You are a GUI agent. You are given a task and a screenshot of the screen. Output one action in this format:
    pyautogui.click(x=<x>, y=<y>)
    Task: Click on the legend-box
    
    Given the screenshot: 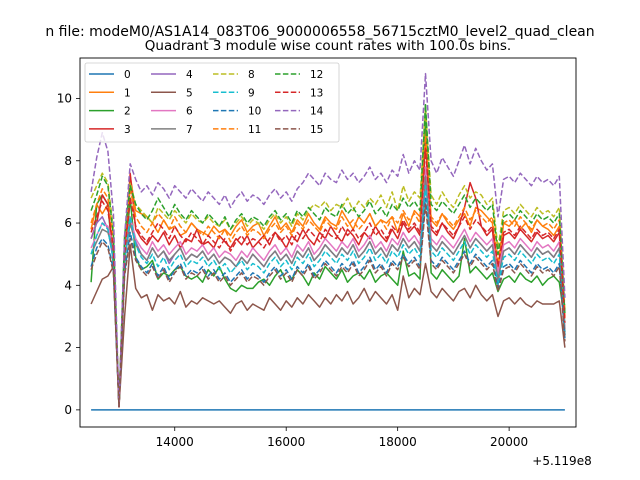 What is the action you would take?
    pyautogui.click(x=212, y=102)
    